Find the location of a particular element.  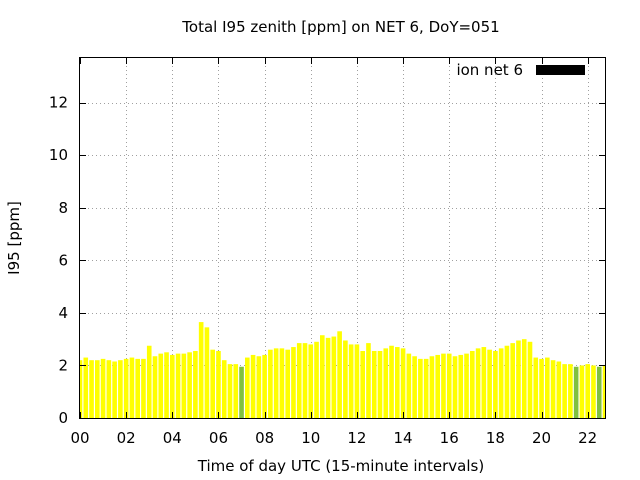

x-tick-label: 18 is located at coordinates (495, 438).